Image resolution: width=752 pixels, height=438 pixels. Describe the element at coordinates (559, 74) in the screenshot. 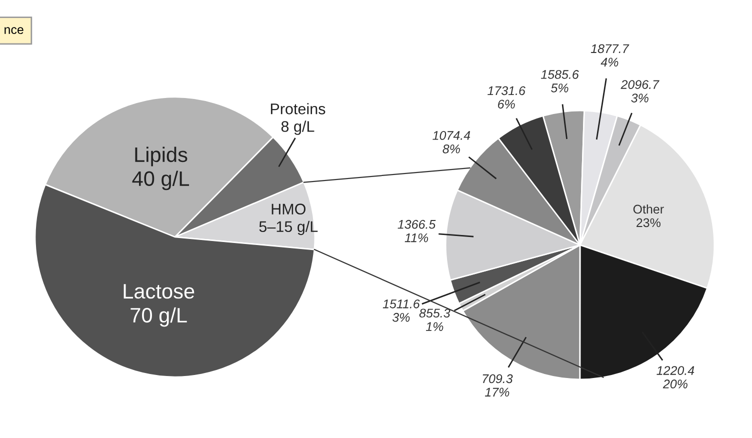

I see `slice-label: 1585.6` at that location.